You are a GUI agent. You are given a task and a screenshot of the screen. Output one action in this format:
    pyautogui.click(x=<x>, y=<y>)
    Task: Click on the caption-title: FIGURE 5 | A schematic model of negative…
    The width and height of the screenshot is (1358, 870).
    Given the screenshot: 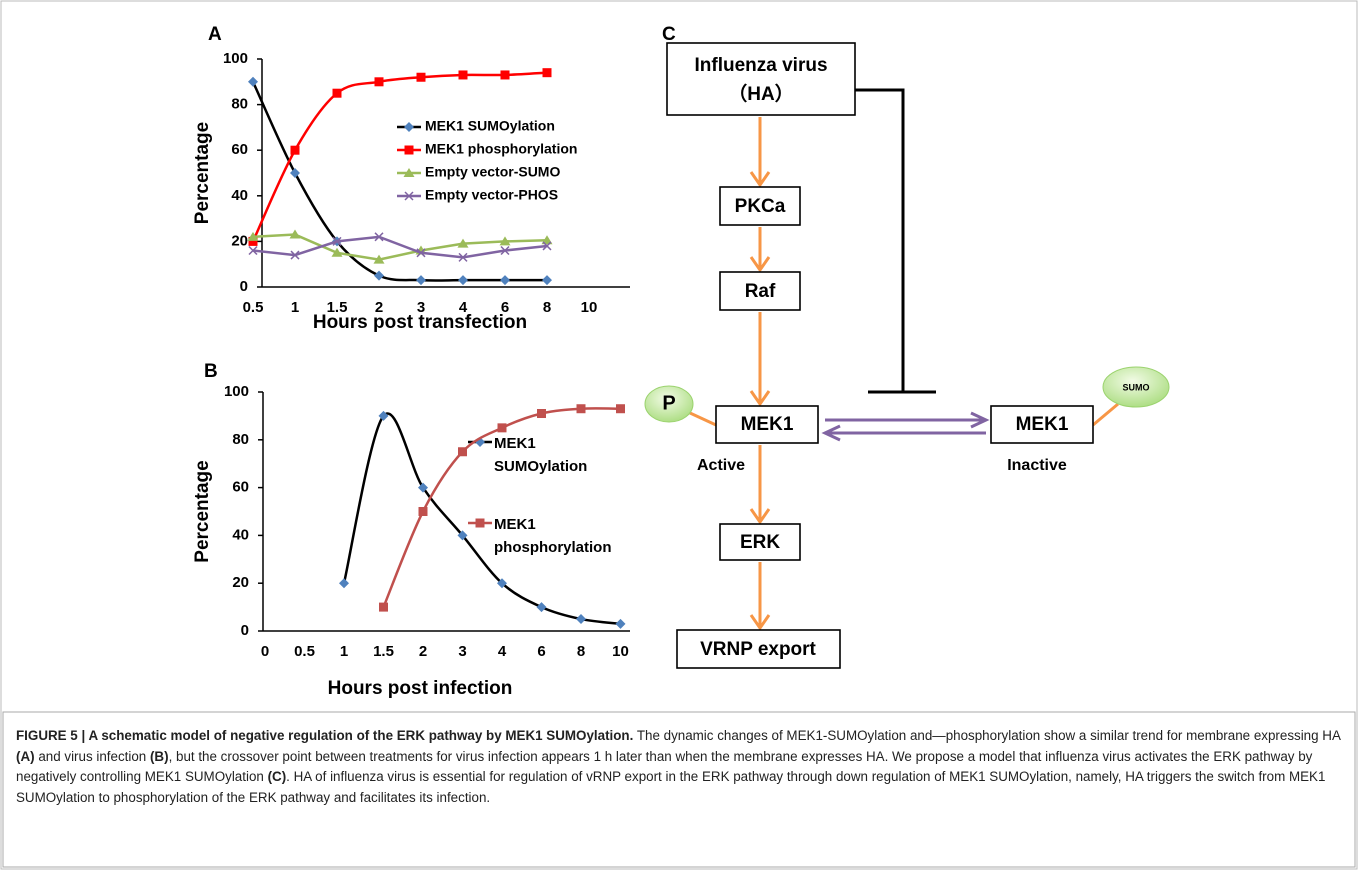 What is the action you would take?
    pyautogui.click(x=325, y=735)
    